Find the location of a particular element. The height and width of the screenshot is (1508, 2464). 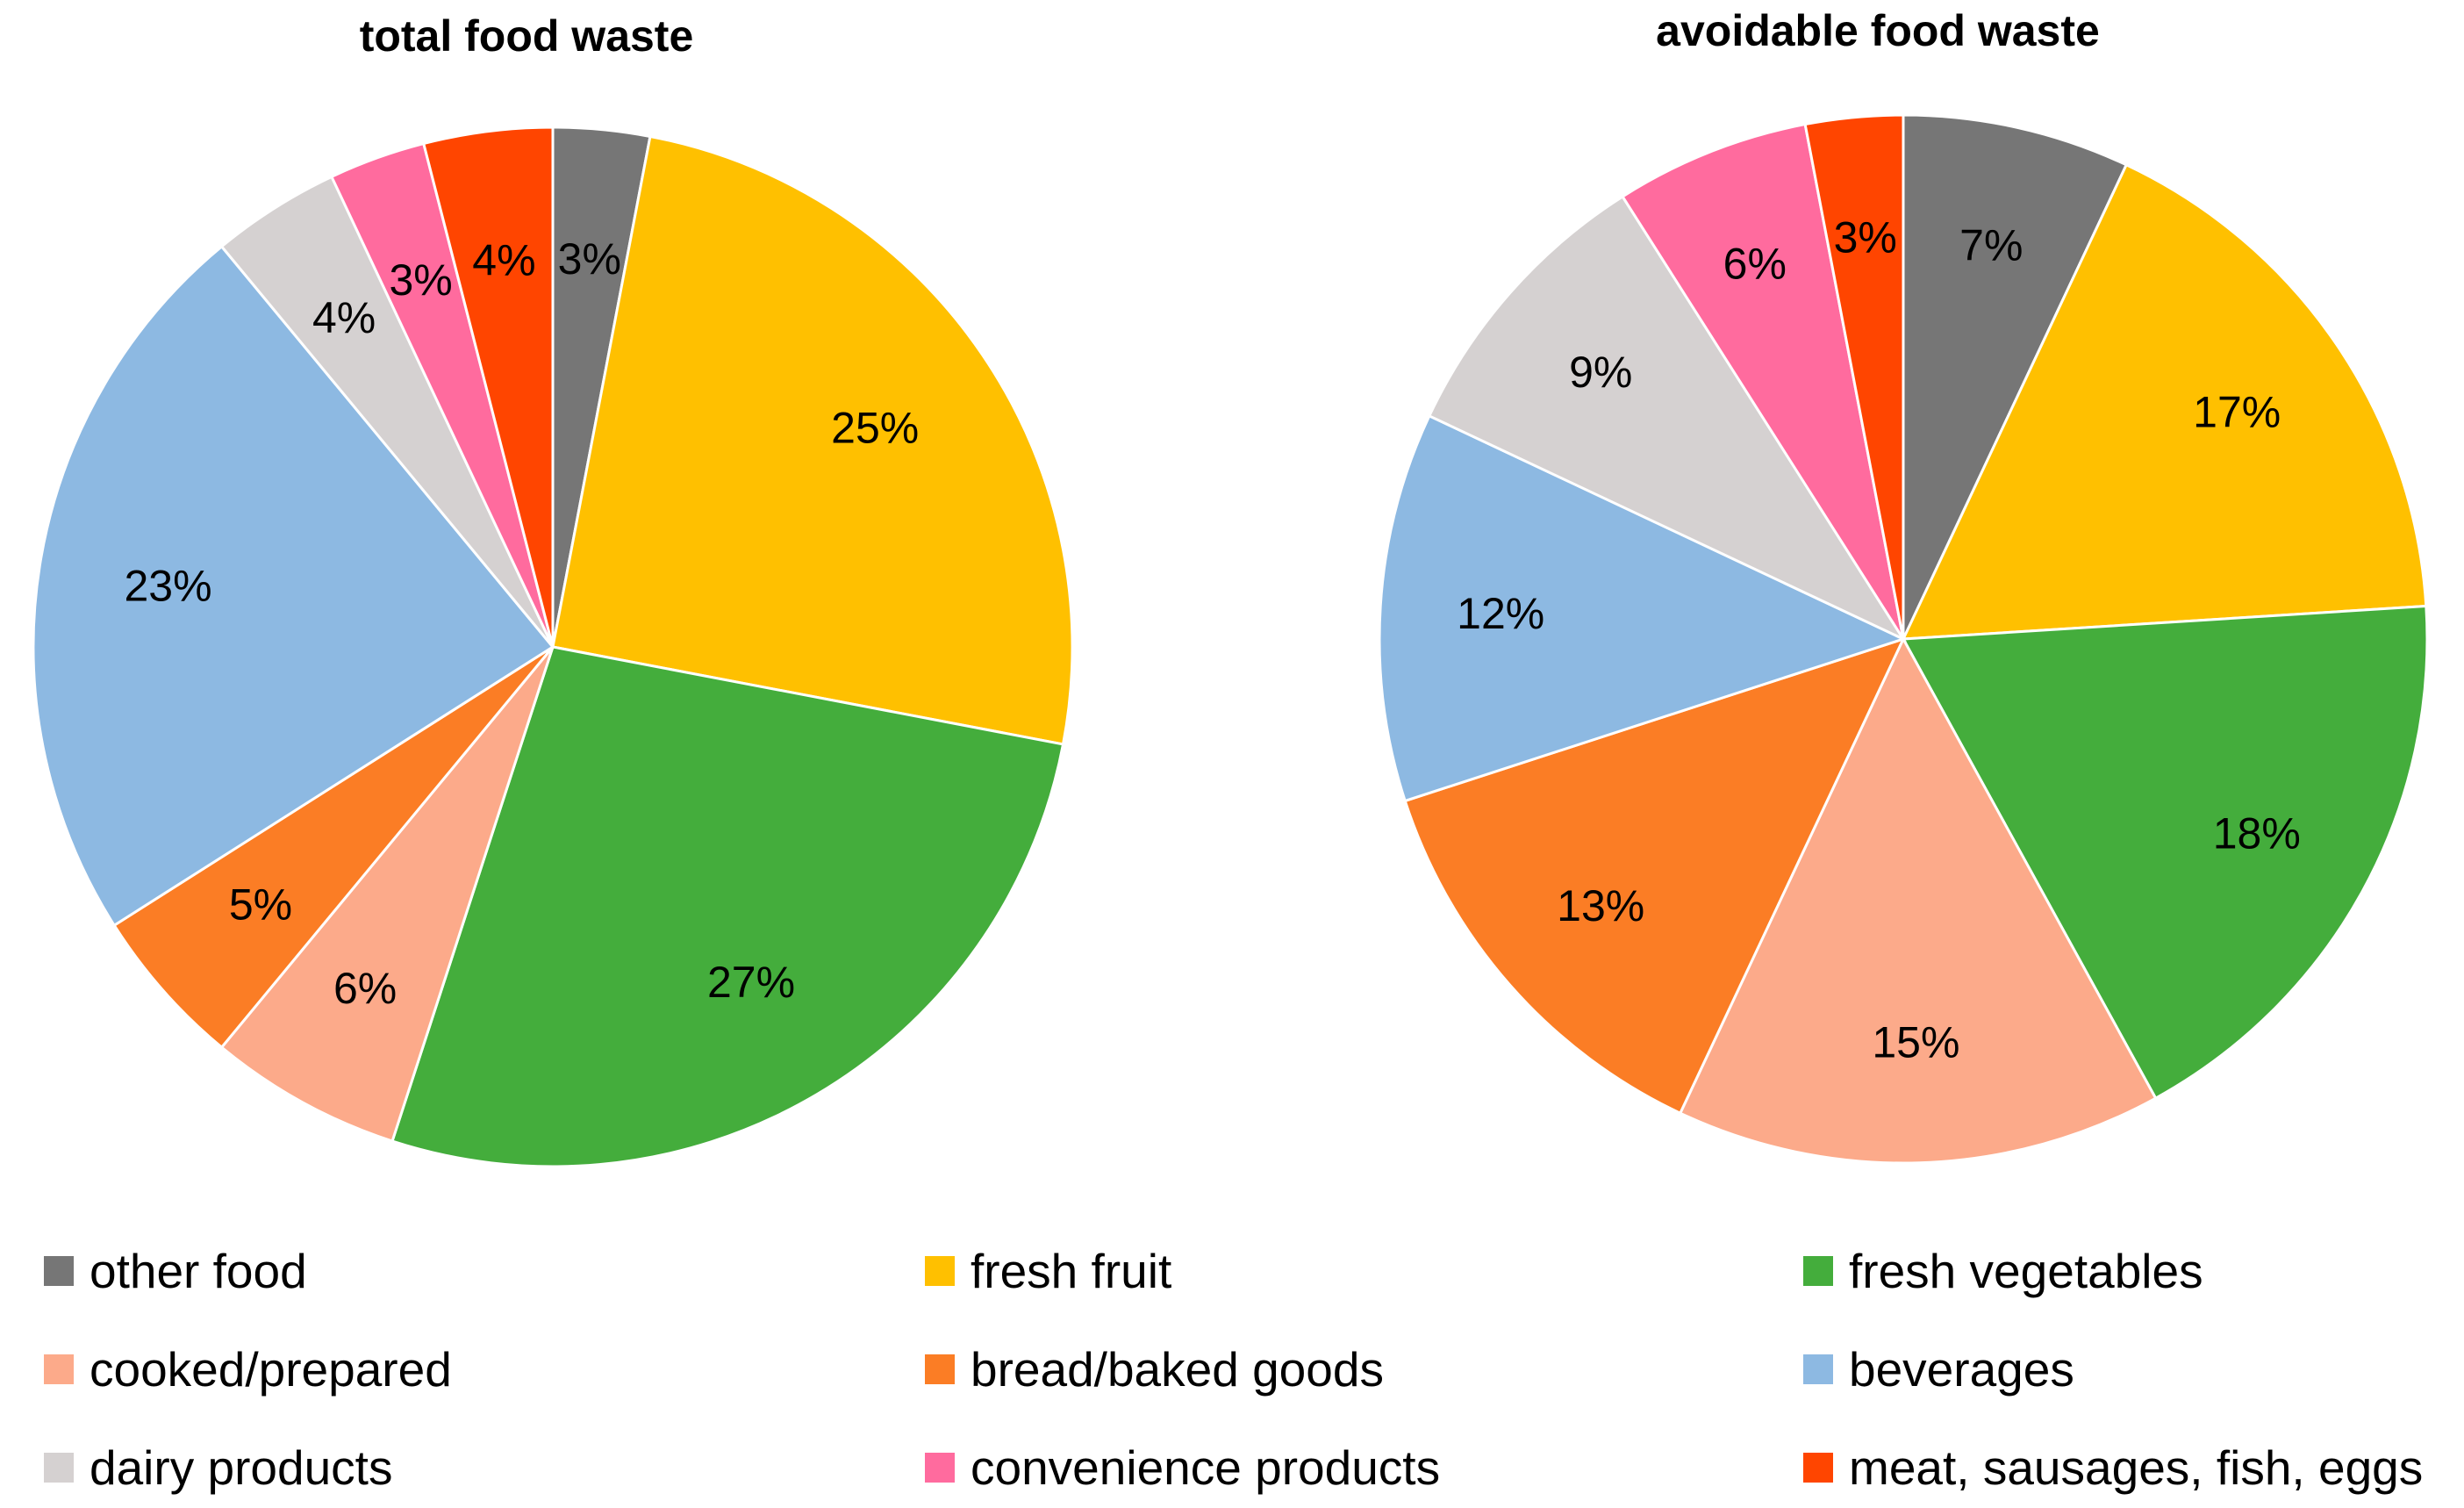

legend-label-beverages: beverages is located at coordinates (1961, 1369).